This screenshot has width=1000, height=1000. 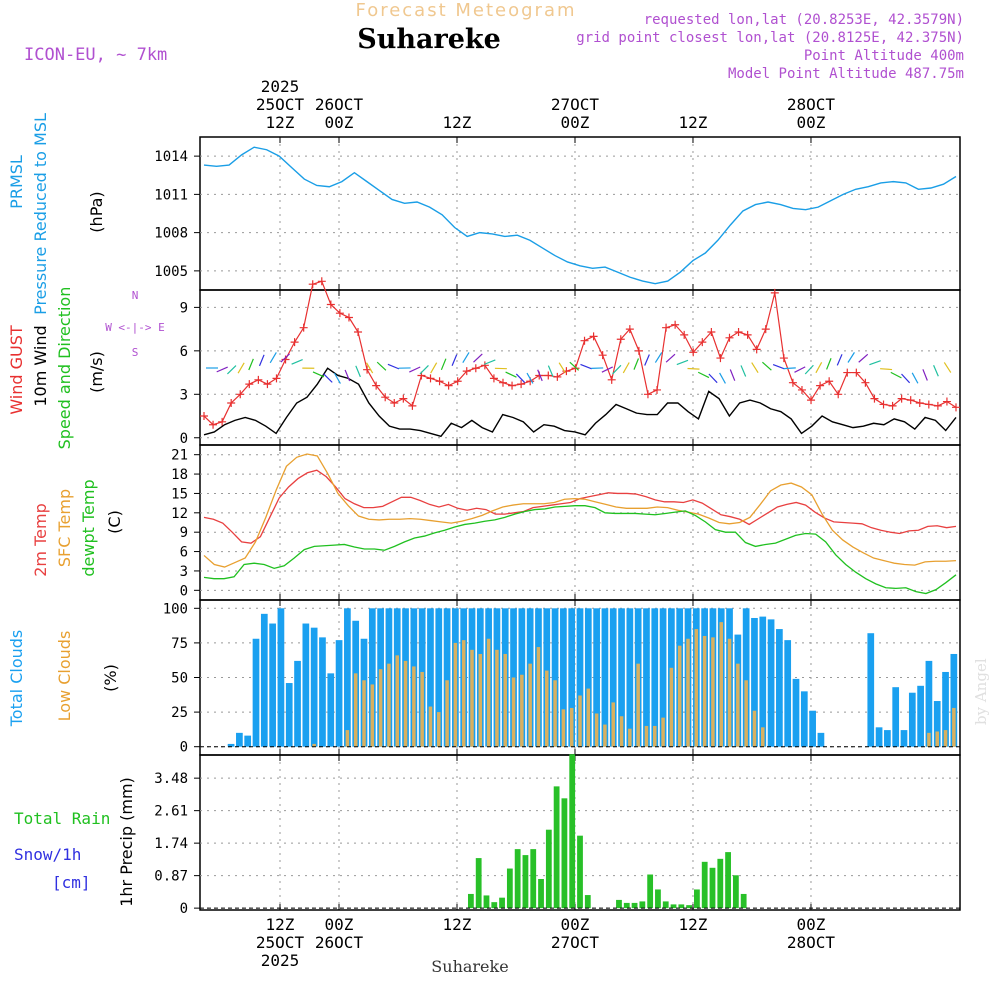 I want to click on snow-unit-label: [cm], so click(x=71, y=882).